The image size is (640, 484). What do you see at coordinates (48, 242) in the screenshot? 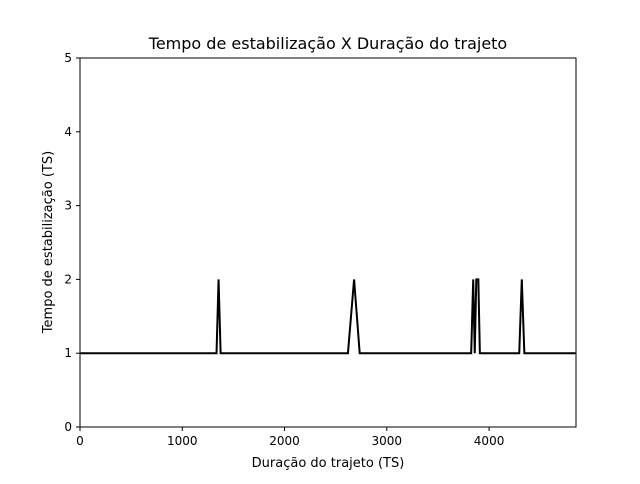
I see `y-axis-label: Tempo de estabilização (TS)` at bounding box center [48, 242].